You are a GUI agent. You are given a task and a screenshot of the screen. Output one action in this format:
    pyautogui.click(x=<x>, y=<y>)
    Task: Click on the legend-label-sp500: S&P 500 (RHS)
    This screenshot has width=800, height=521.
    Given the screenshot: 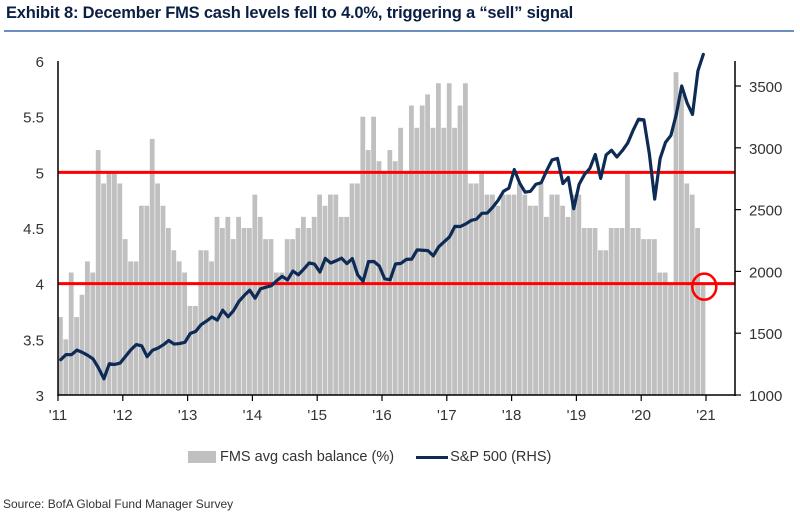 What is the action you would take?
    pyautogui.click(x=501, y=457)
    